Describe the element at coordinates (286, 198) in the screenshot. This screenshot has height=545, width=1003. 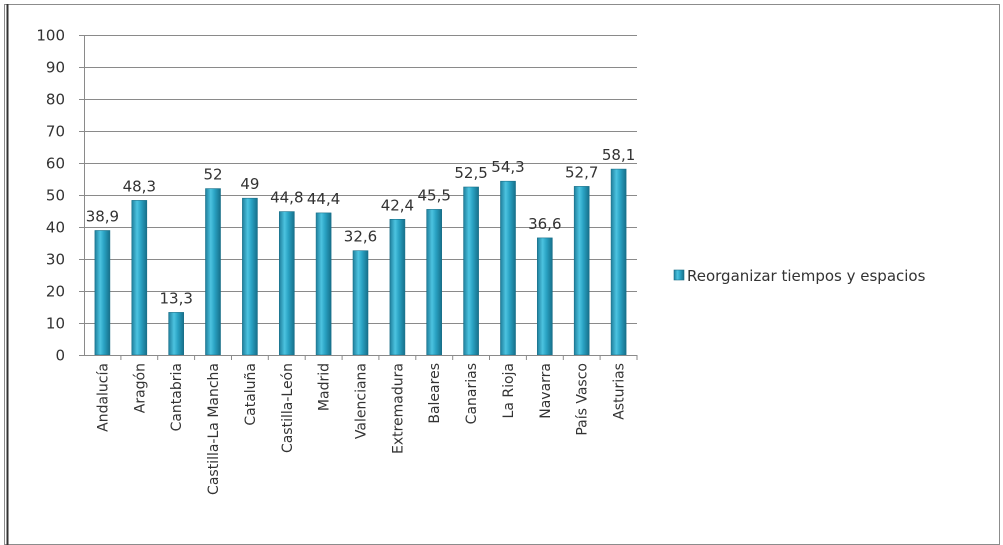
I see `data-label-6: 44,8` at that location.